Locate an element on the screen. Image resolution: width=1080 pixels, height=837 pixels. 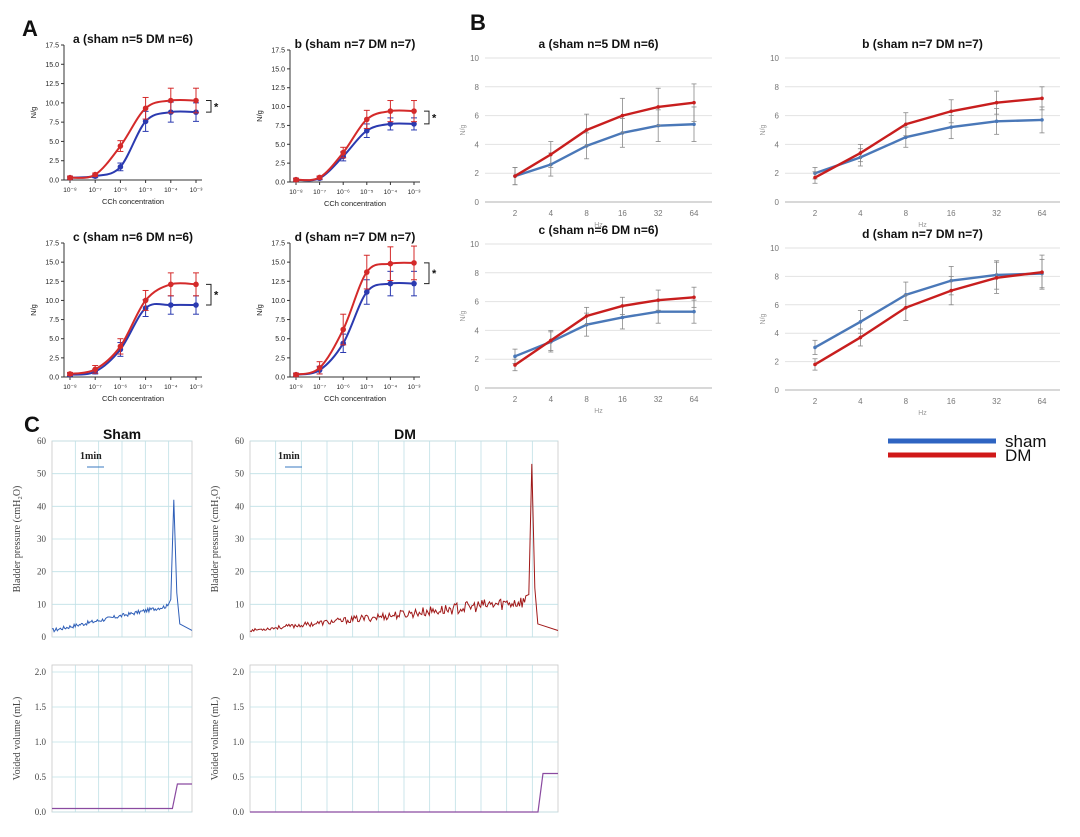
y-tick-label: 5.0 is located at coordinates (54, 142).